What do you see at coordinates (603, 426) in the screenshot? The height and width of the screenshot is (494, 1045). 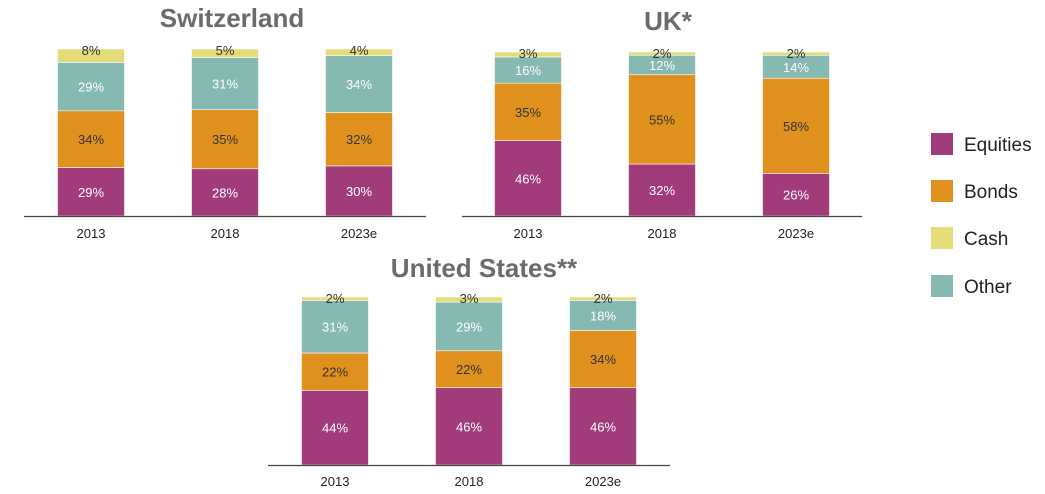 I see `data-label-equities-2023e: 46%` at bounding box center [603, 426].